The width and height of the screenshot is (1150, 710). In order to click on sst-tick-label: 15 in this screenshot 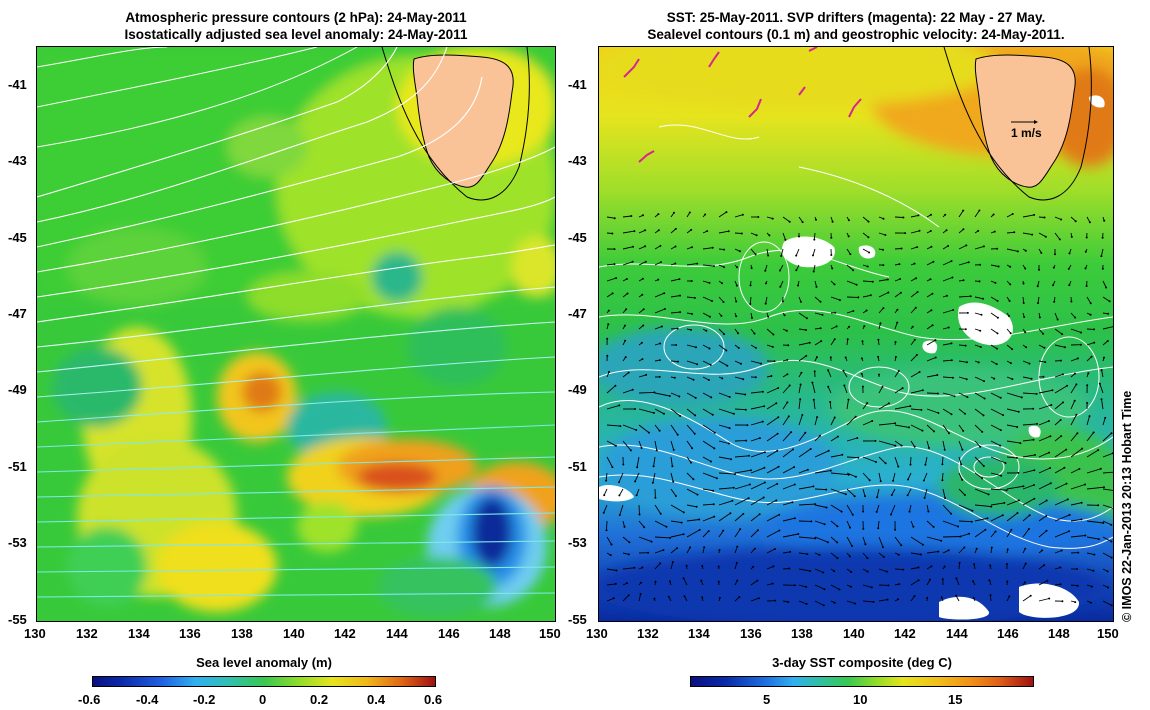, I will do `click(955, 699)`.